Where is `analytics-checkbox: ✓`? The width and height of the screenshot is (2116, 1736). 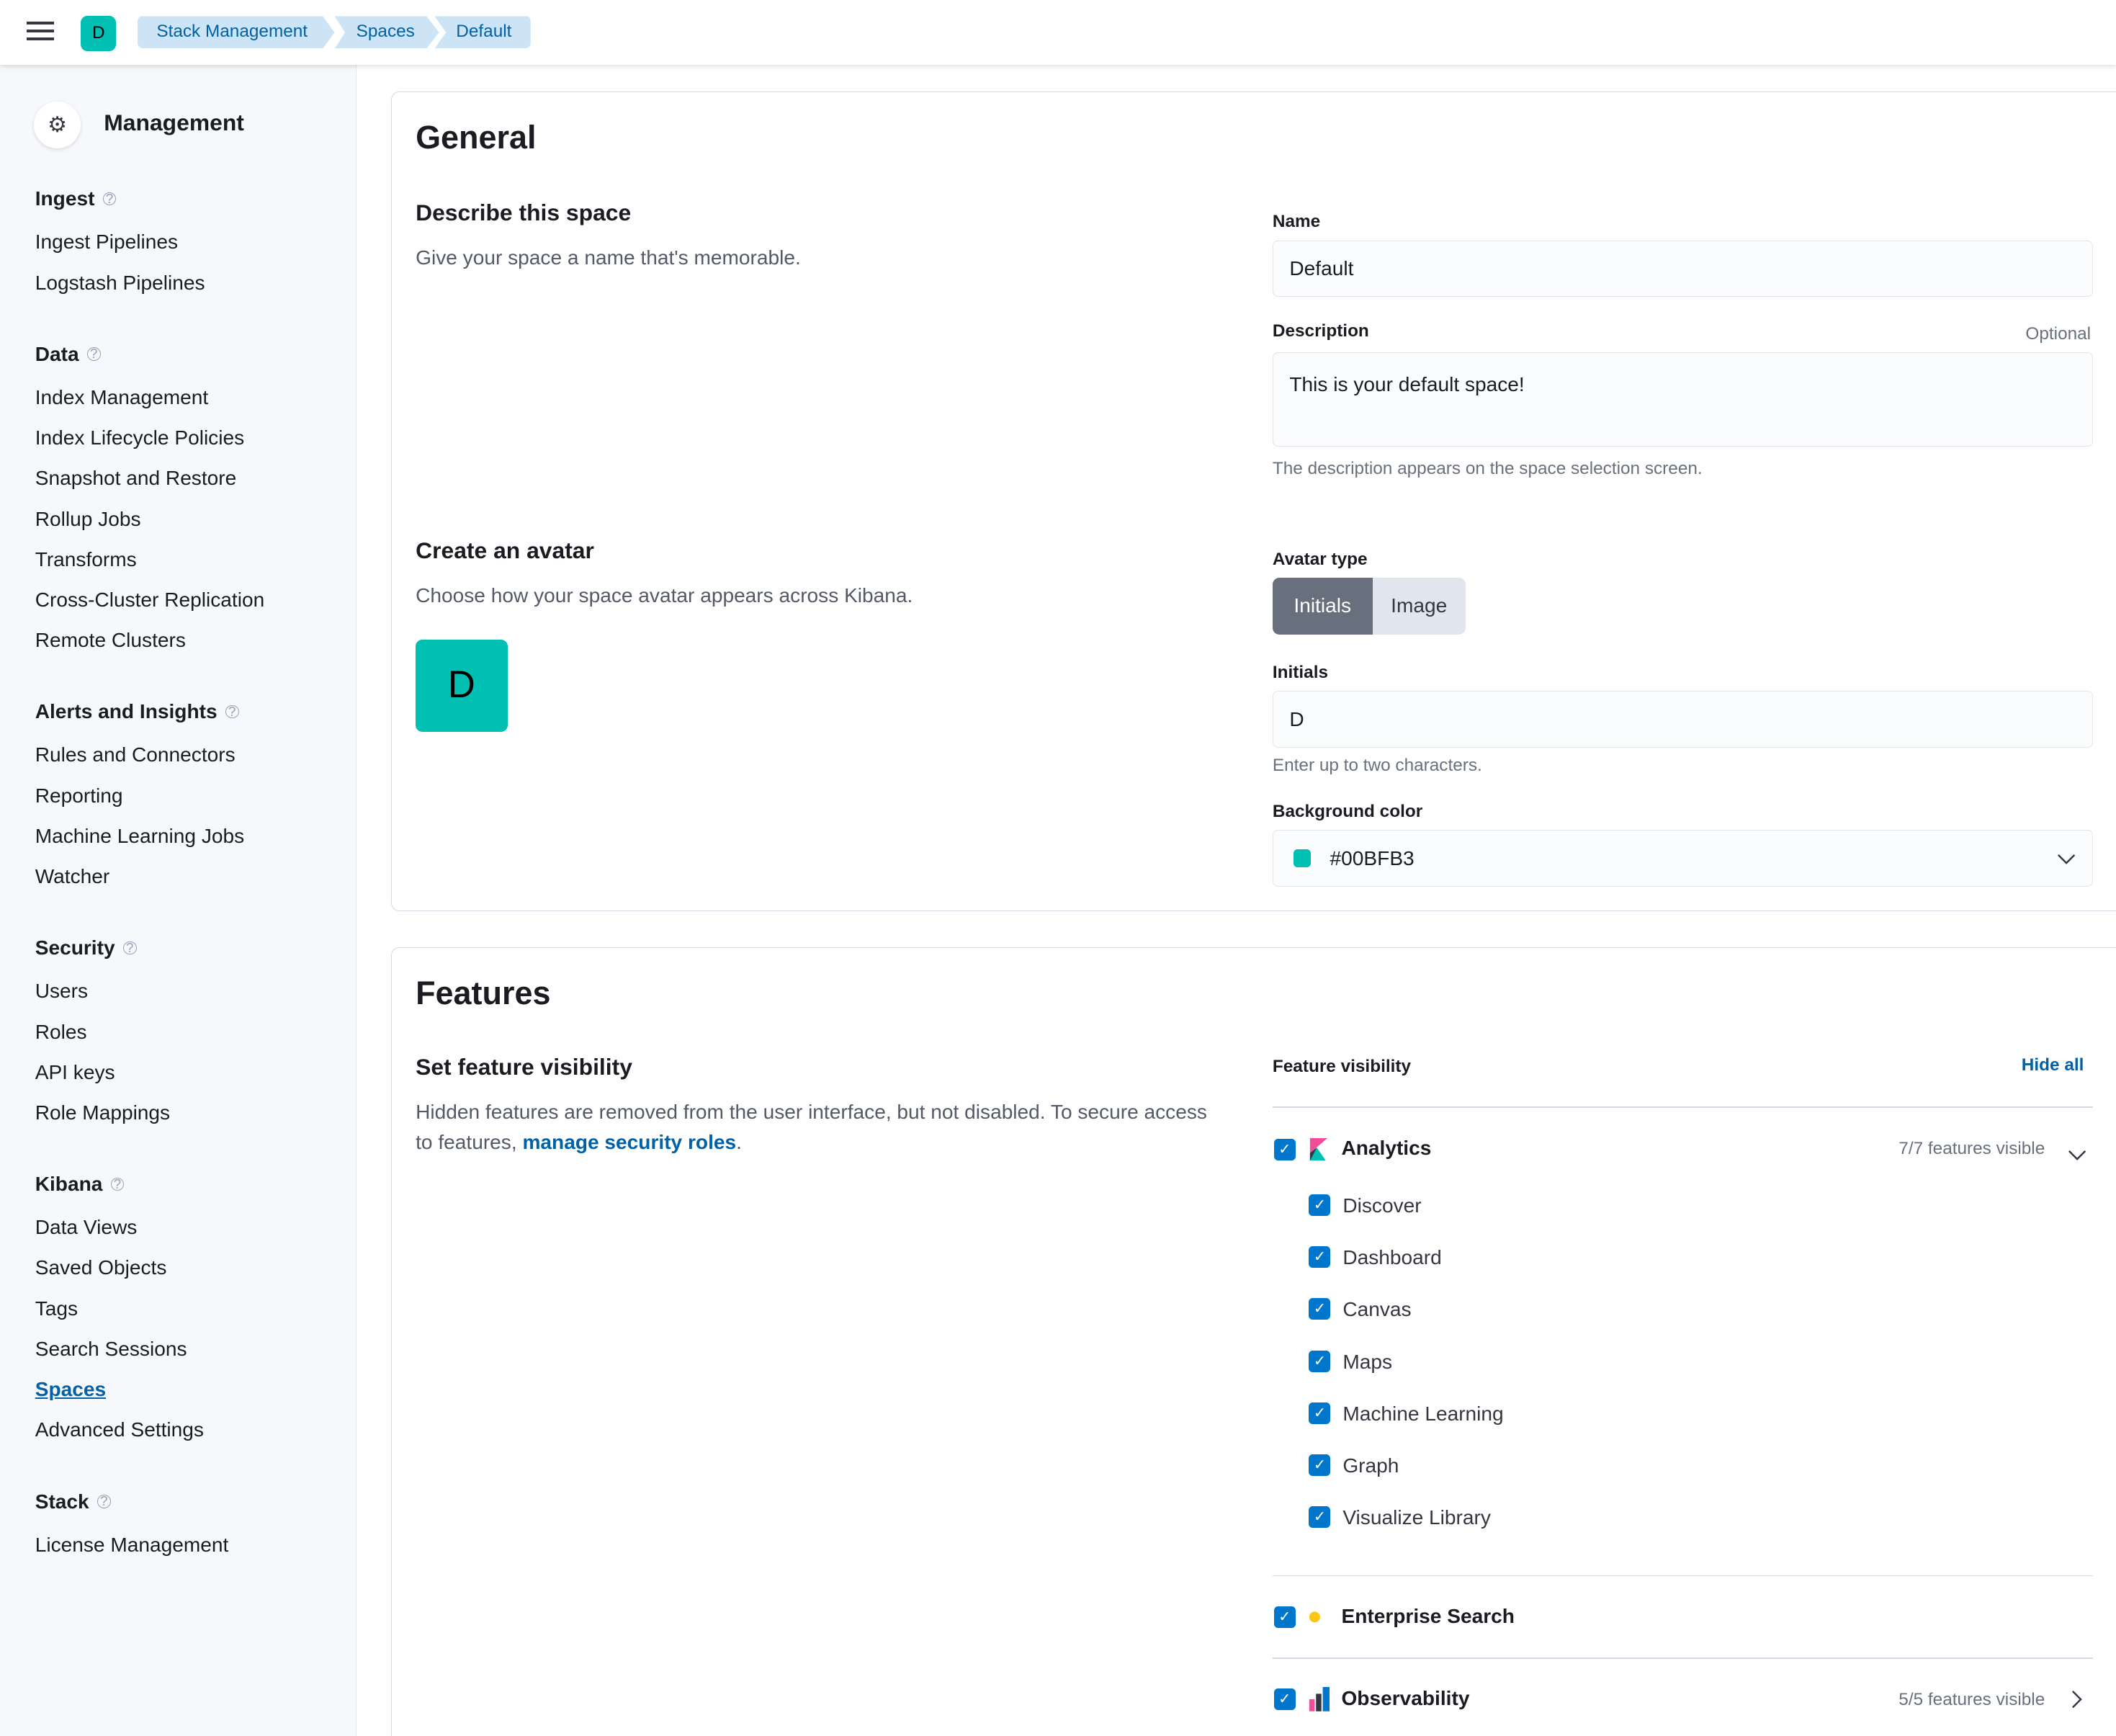 analytics-checkbox: ✓ is located at coordinates (1284, 1150).